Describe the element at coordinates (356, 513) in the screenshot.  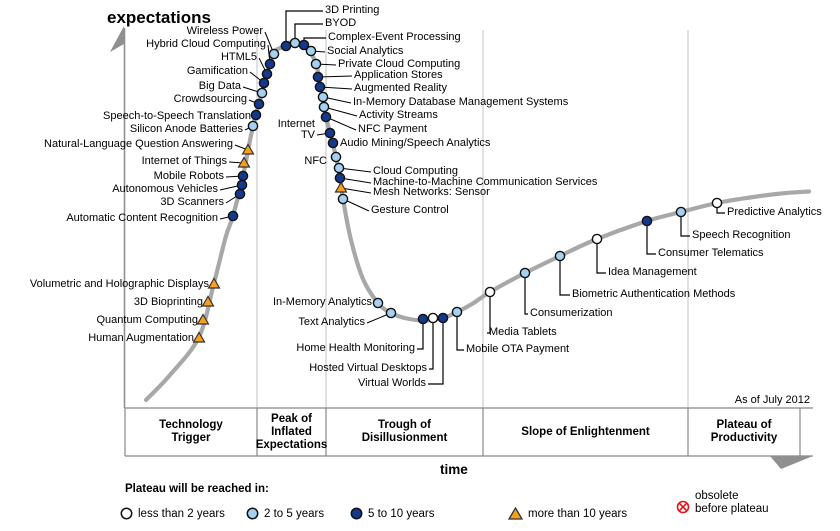
I see `dark-blue-circle-icon` at that location.